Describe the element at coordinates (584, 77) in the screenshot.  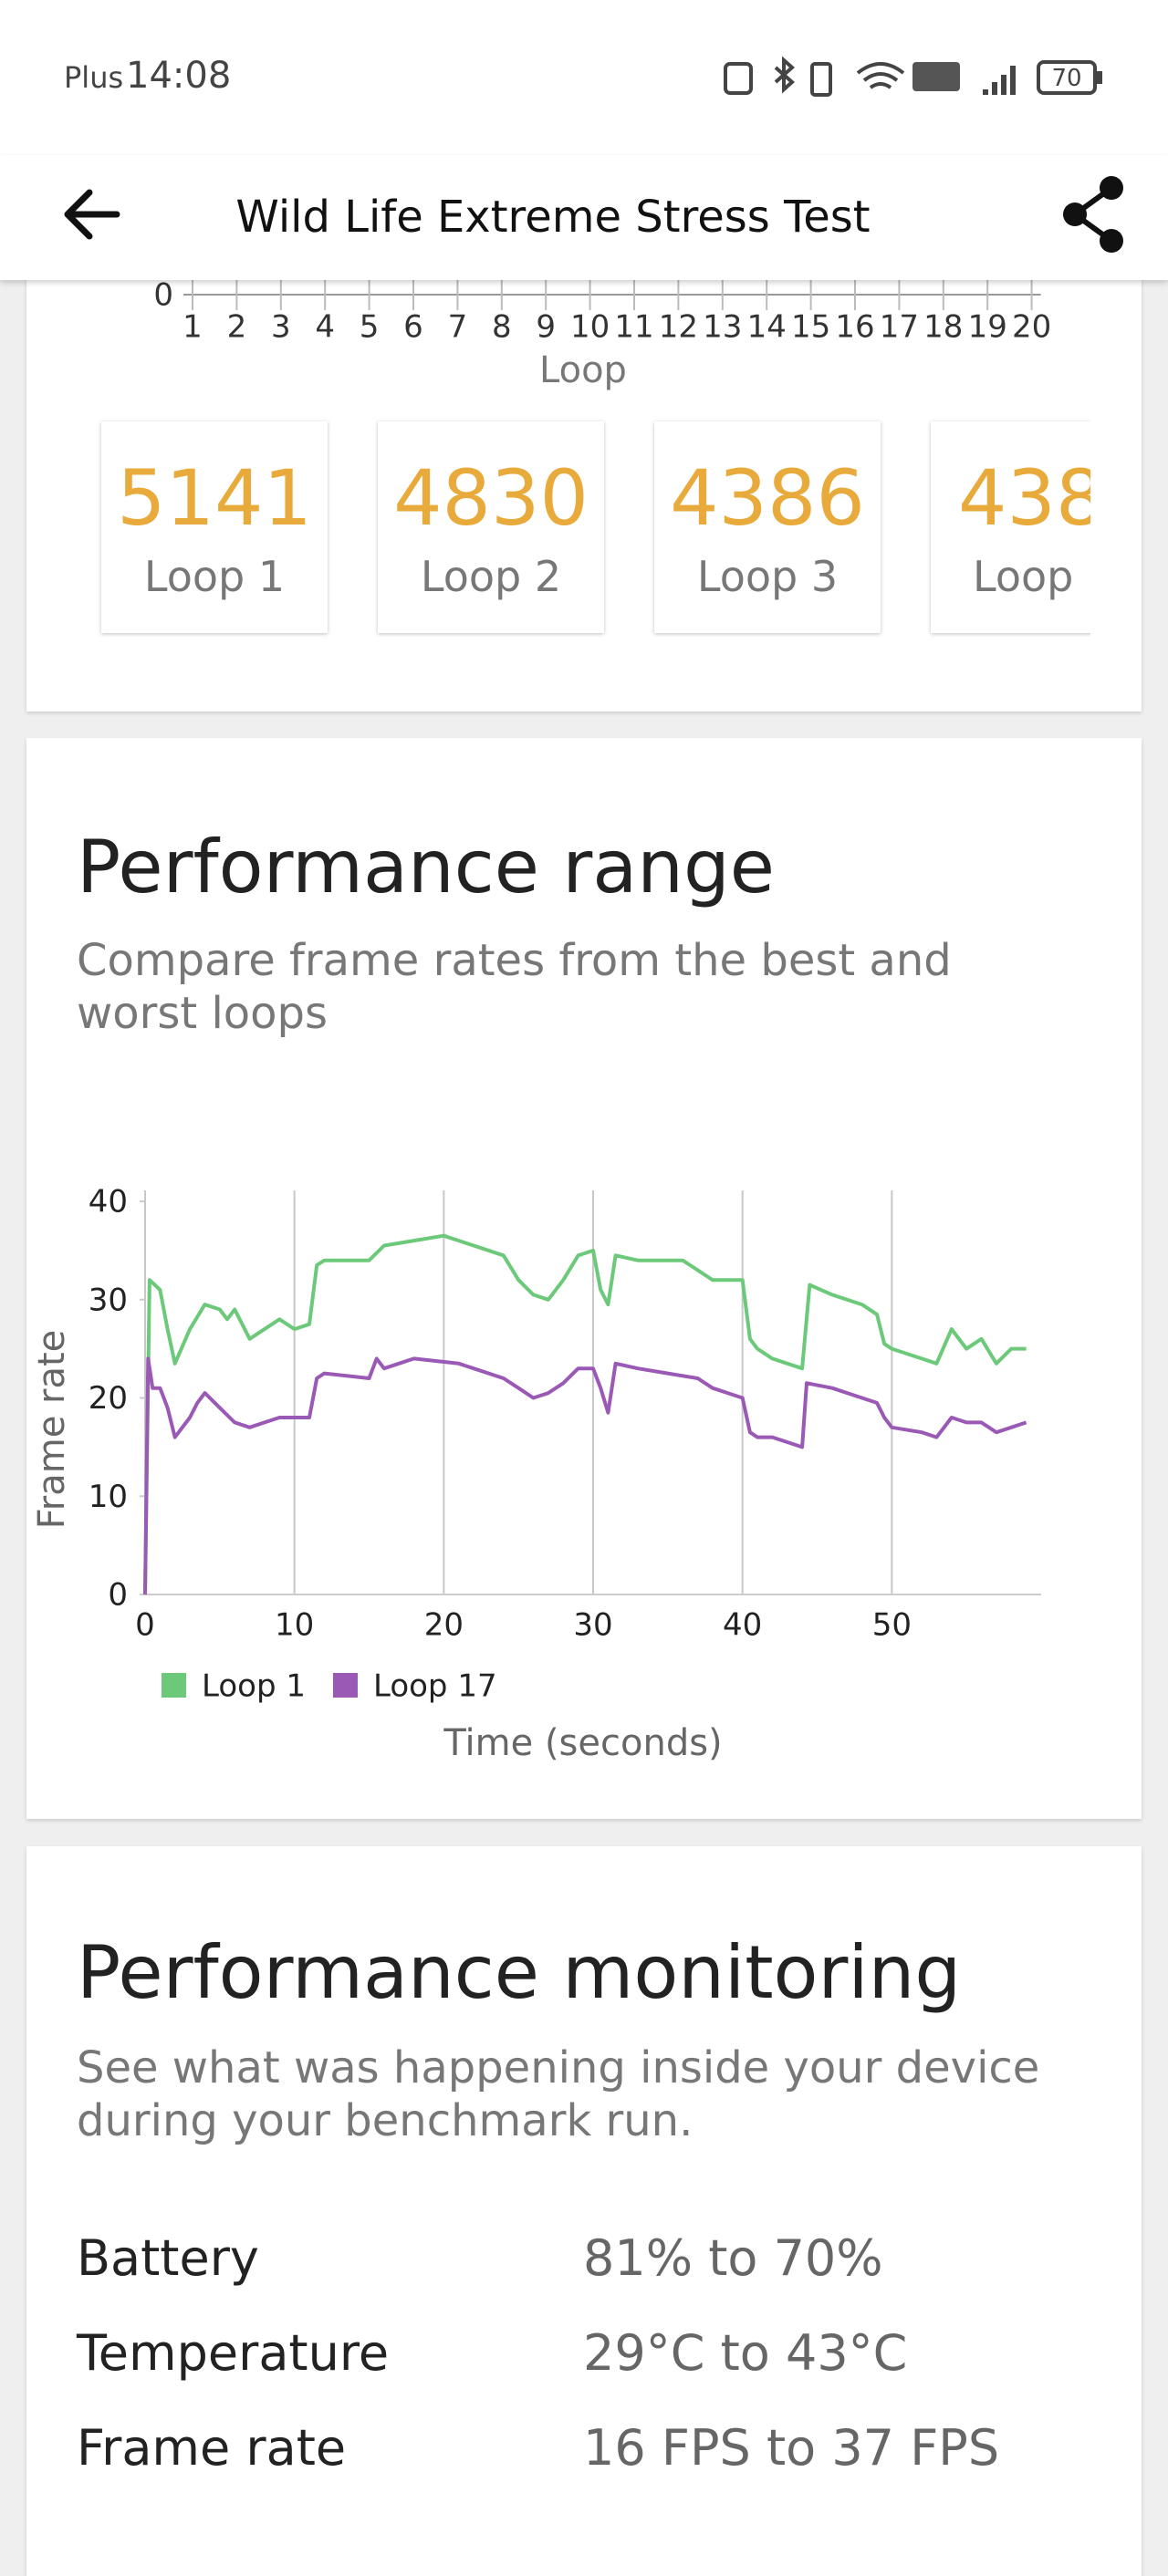
I see `status-bar: Plus 14:08 70` at that location.